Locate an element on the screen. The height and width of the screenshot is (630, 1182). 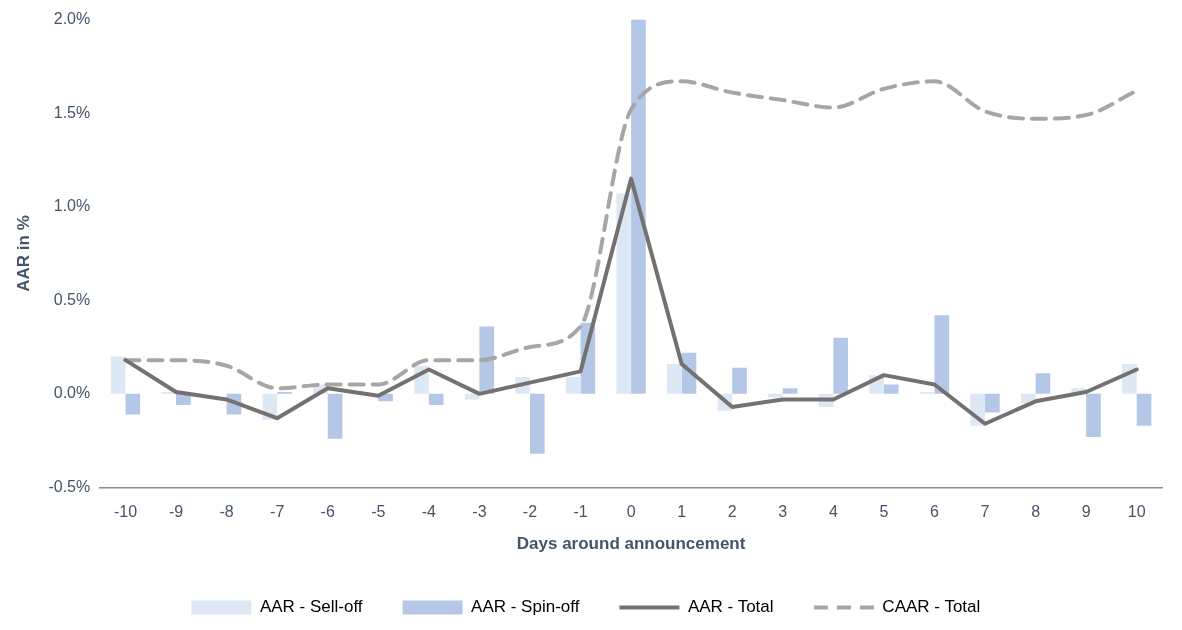
x-tick-label: -5 is located at coordinates (378, 512).